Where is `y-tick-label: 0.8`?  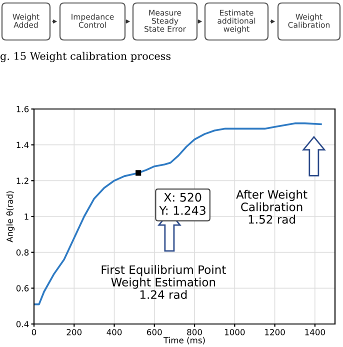 y-tick-label: 0.8 is located at coordinates (22, 252).